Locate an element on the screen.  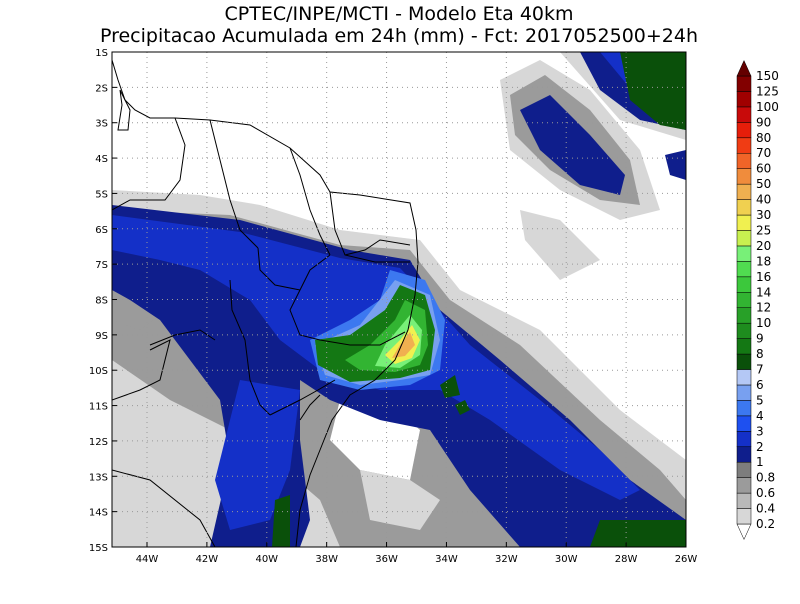
lat-label: 5S is located at coordinates (101, 194).